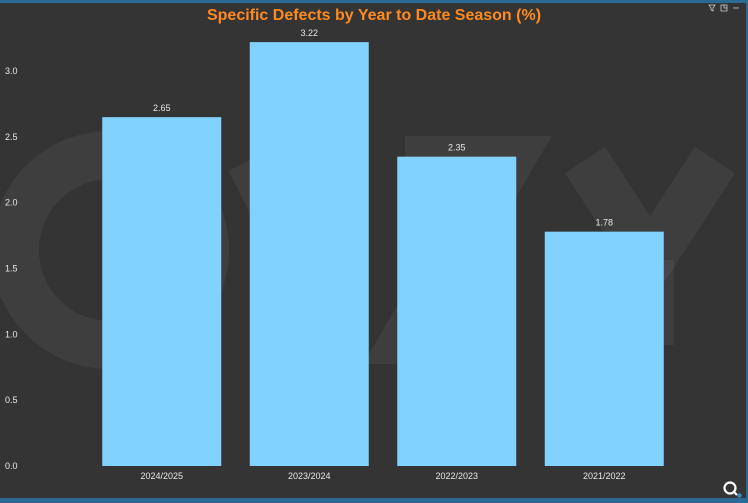 This screenshot has width=748, height=503. Describe the element at coordinates (736, 9) in the screenshot. I see `more-icon` at that location.